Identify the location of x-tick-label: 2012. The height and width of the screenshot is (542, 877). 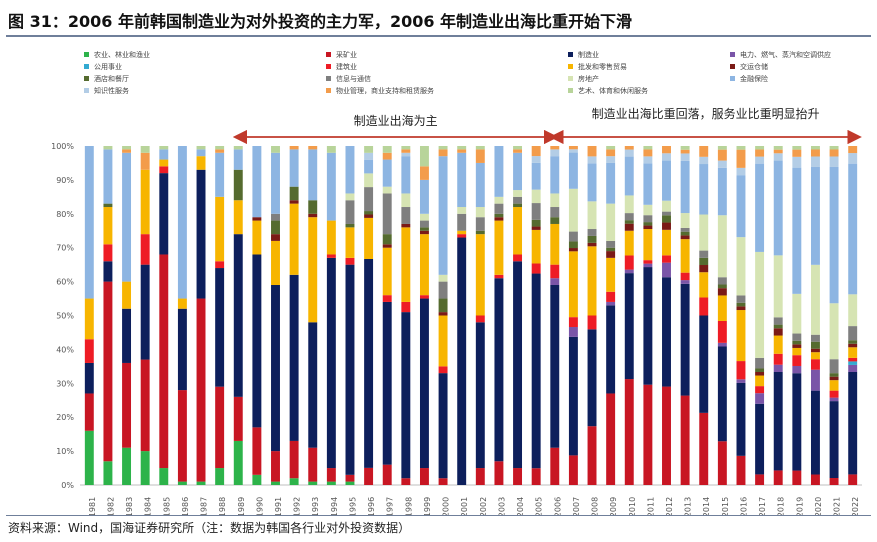
(669, 506).